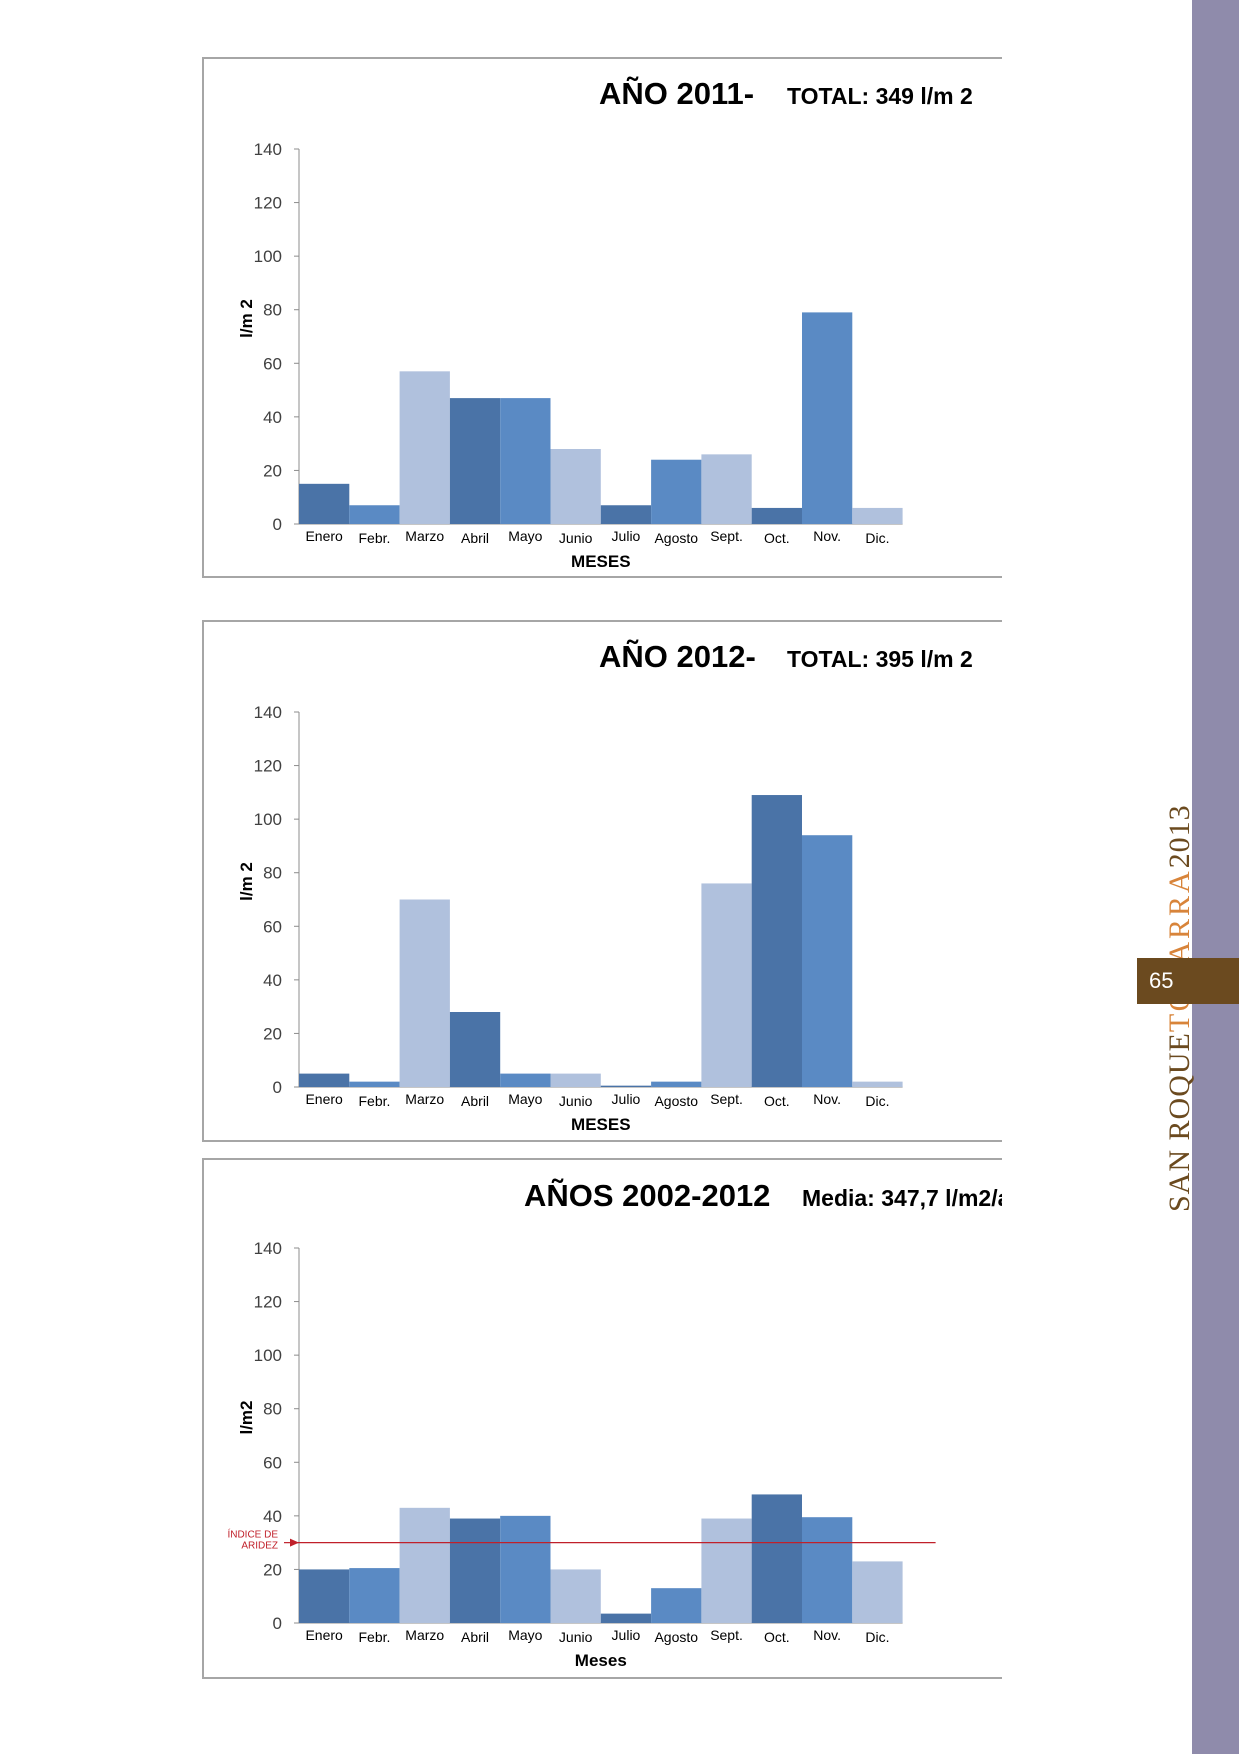 The height and width of the screenshot is (1754, 1239). I want to click on running-head: SAN ROQUETOBARRA2013, so click(1180, 1008).